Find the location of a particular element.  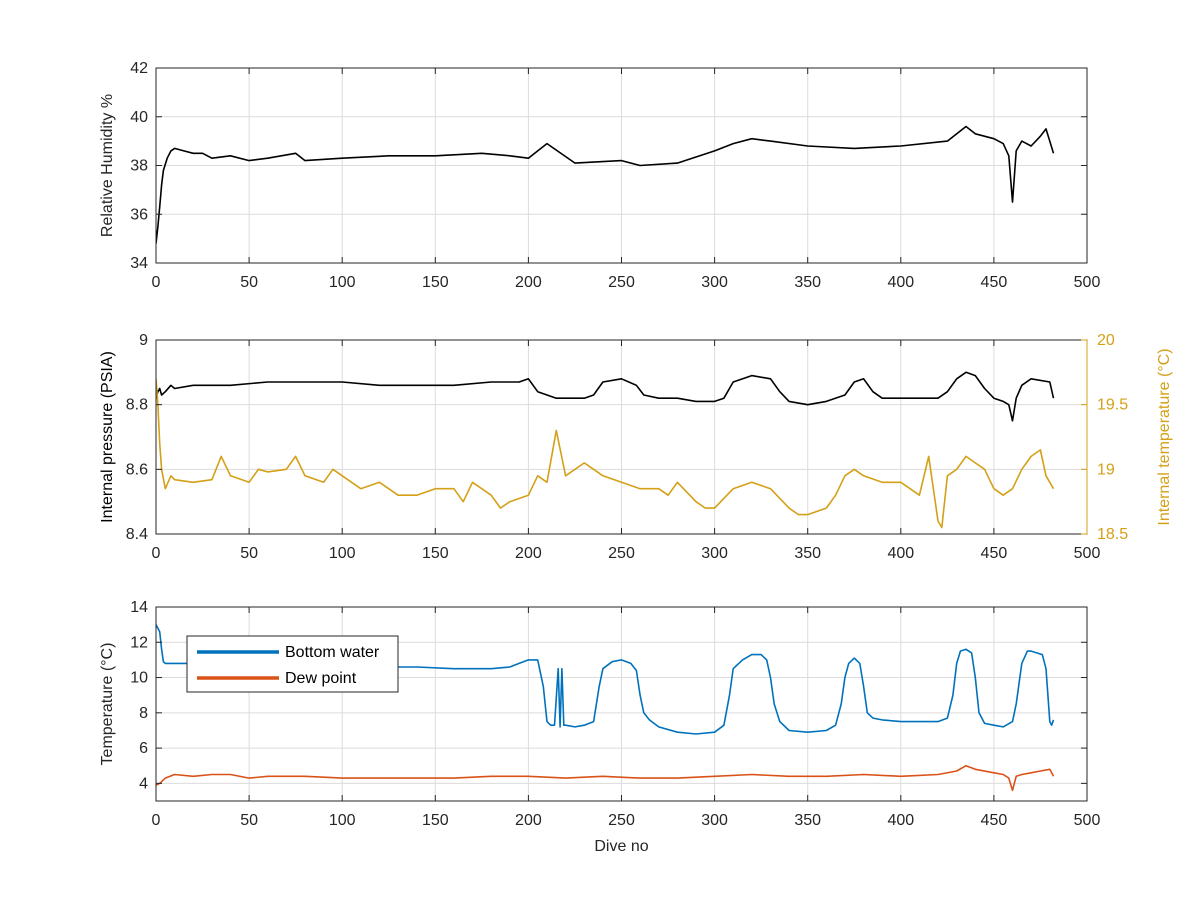

y-tick-label: 8.8 is located at coordinates (137, 405).